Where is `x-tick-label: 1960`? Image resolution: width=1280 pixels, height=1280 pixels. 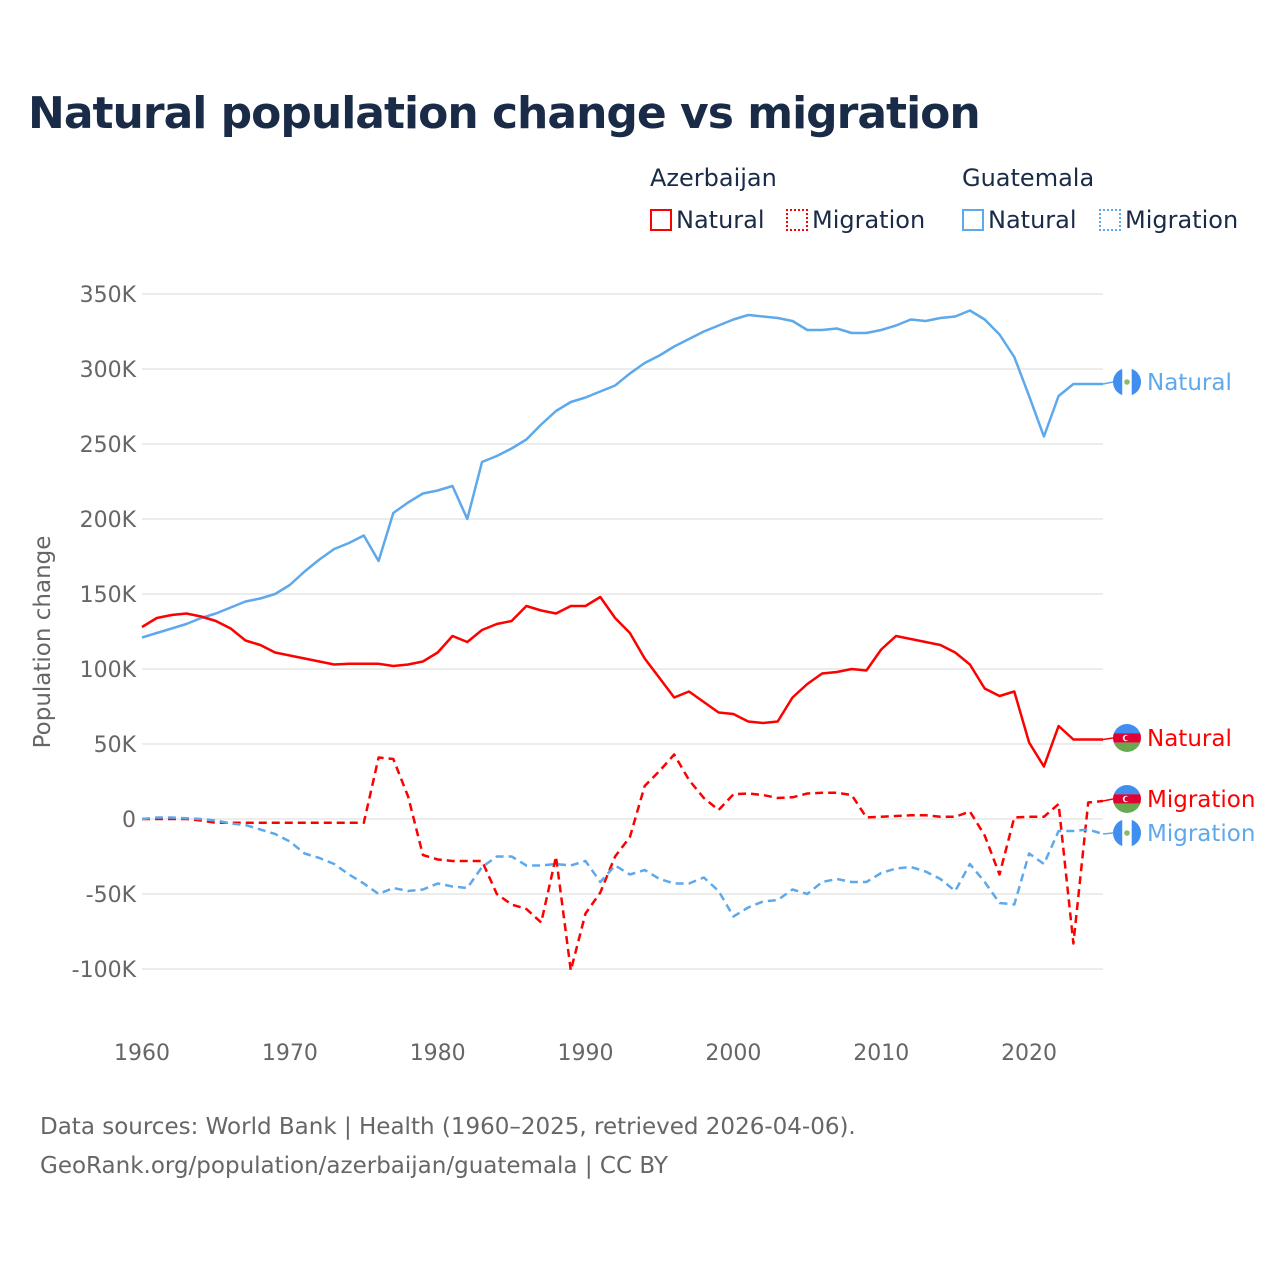 x-tick-label: 1960 is located at coordinates (142, 1053).